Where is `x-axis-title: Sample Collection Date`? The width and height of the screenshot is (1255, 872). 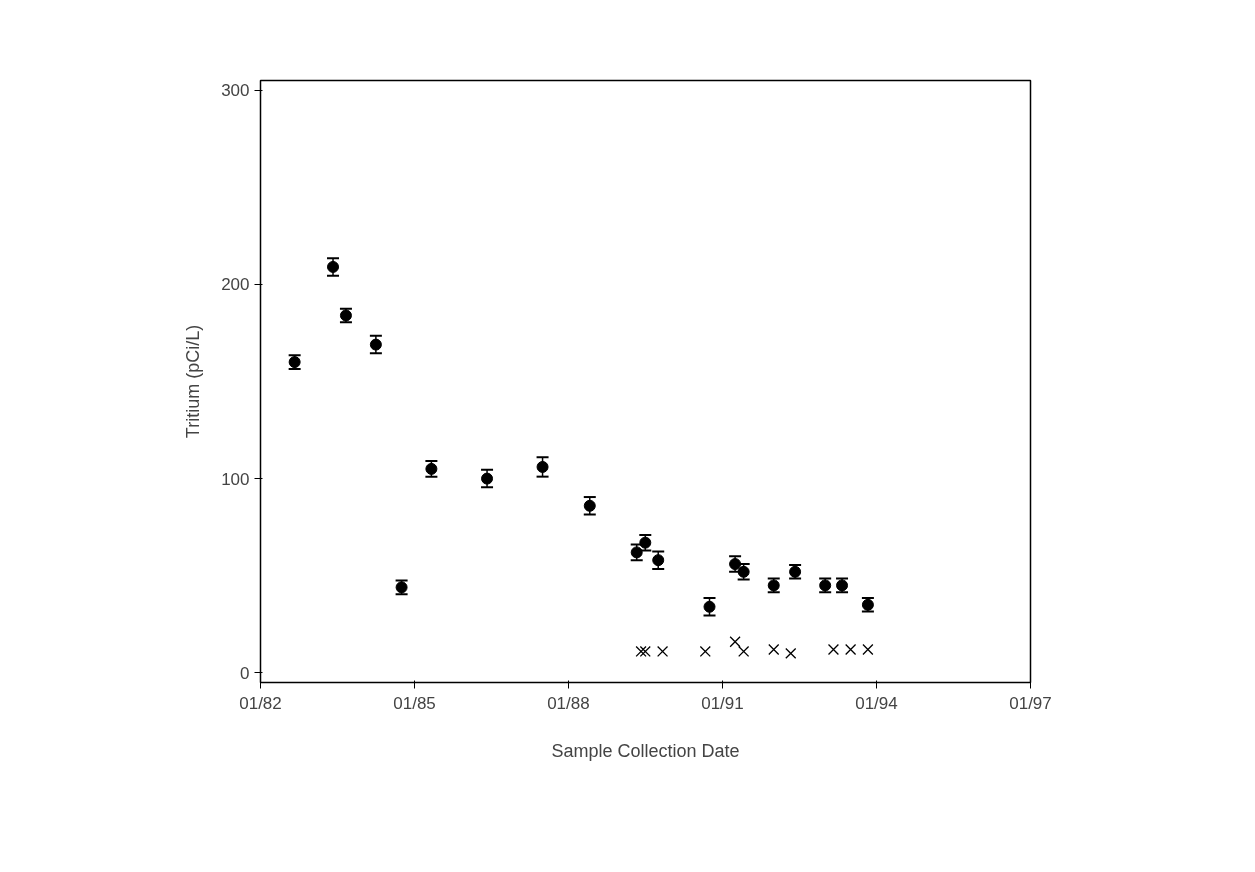
x-axis-title: Sample Collection Date is located at coordinates (645, 750).